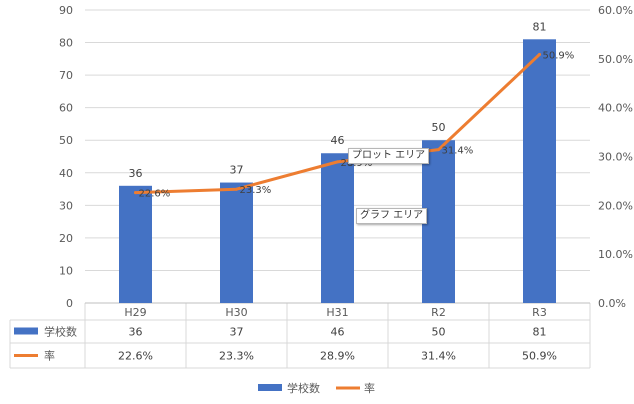 Image resolution: width=634 pixels, height=404 pixels. I want to click on y2-tick-label: 60.0%, so click(615, 10).